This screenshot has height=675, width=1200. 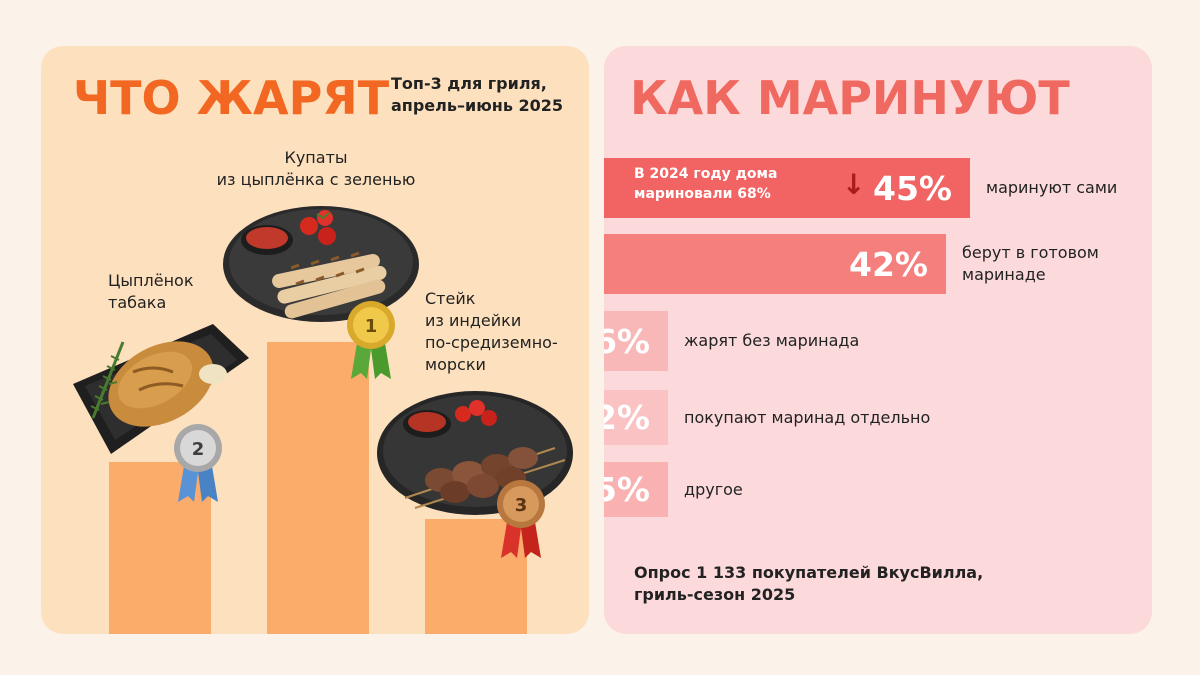 I want to click on right-title: КАК МАРИНУЮТ, so click(x=850, y=98).